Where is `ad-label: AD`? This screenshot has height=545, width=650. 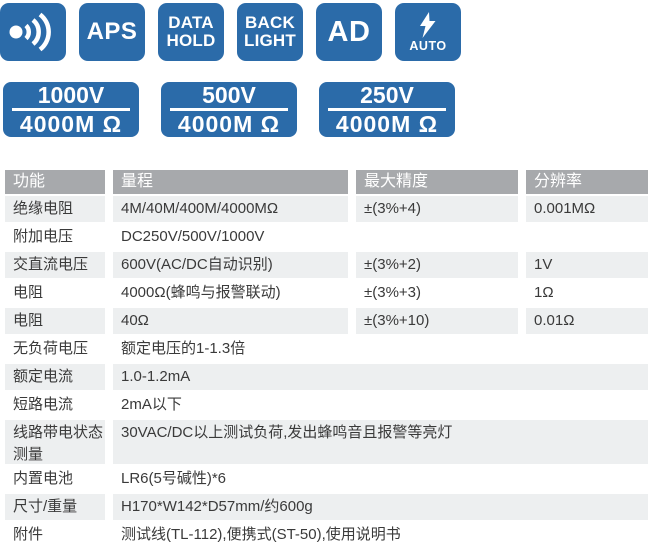
ad-label: AD is located at coordinates (349, 31).